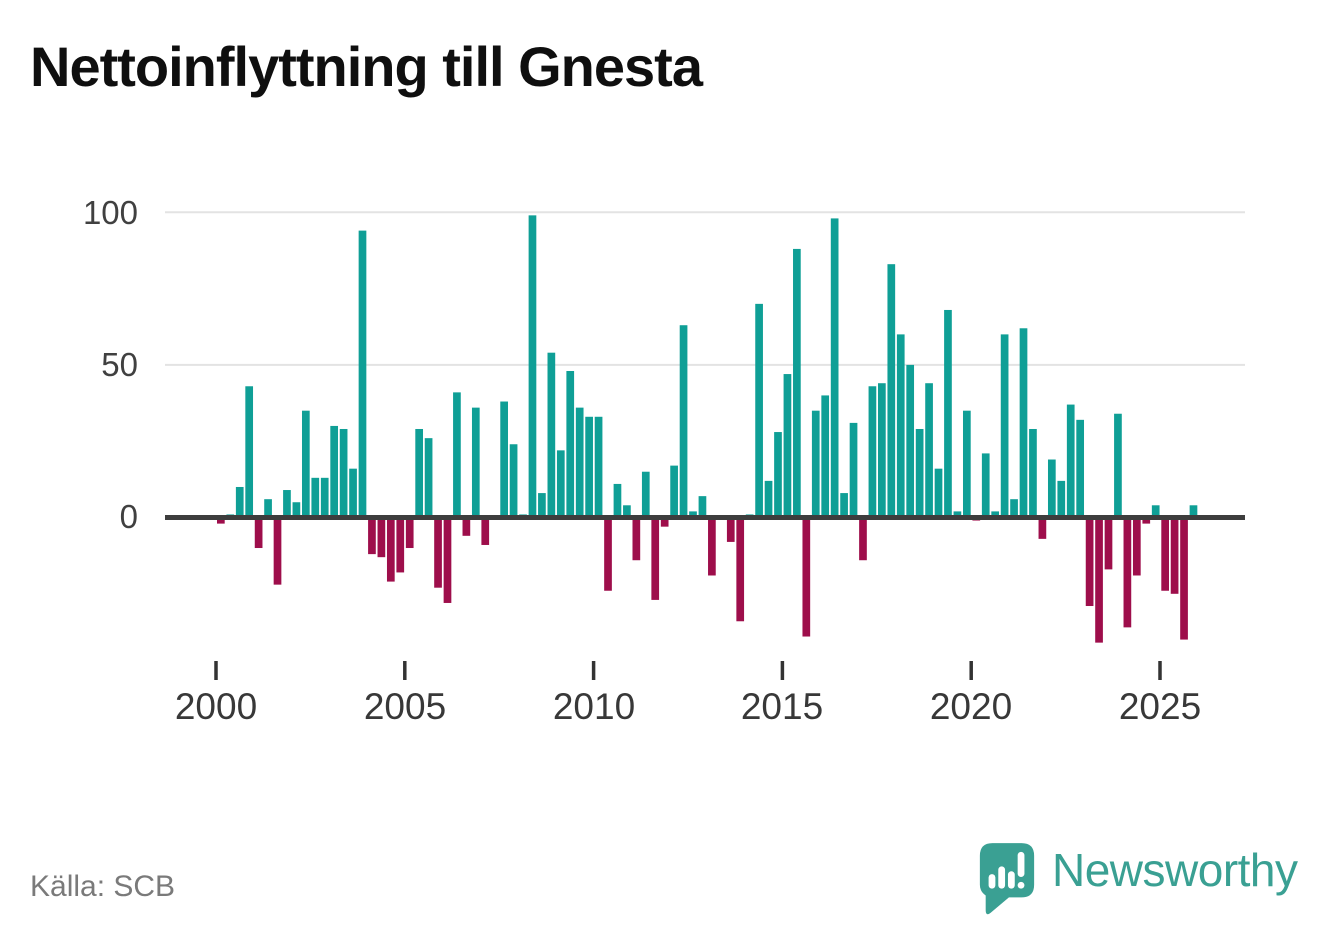 The width and height of the screenshot is (1322, 939). I want to click on x-axis-label-2015: 2015, so click(782, 706).